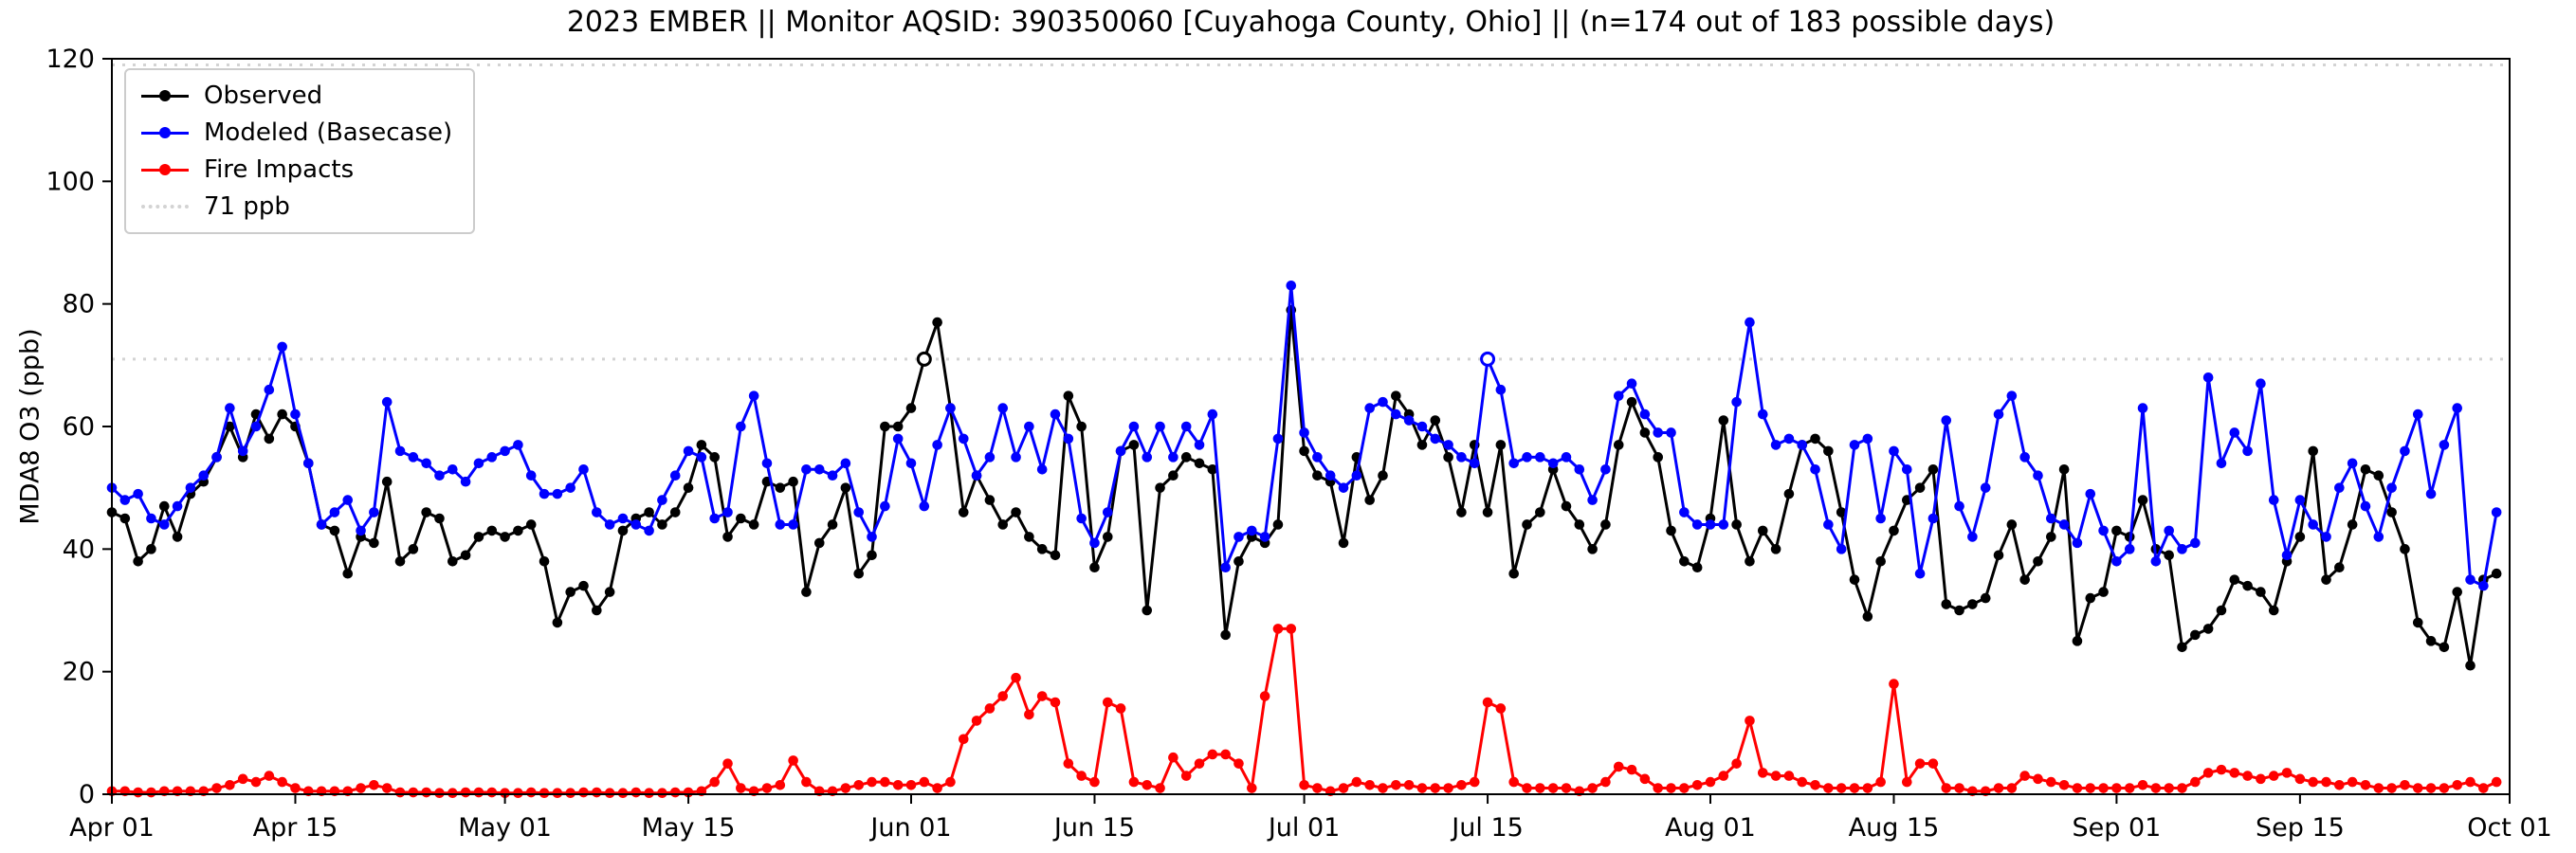 Image resolution: width=2576 pixels, height=853 pixels. I want to click on legend-label-fire-impacts: Fire Impacts, so click(279, 169).